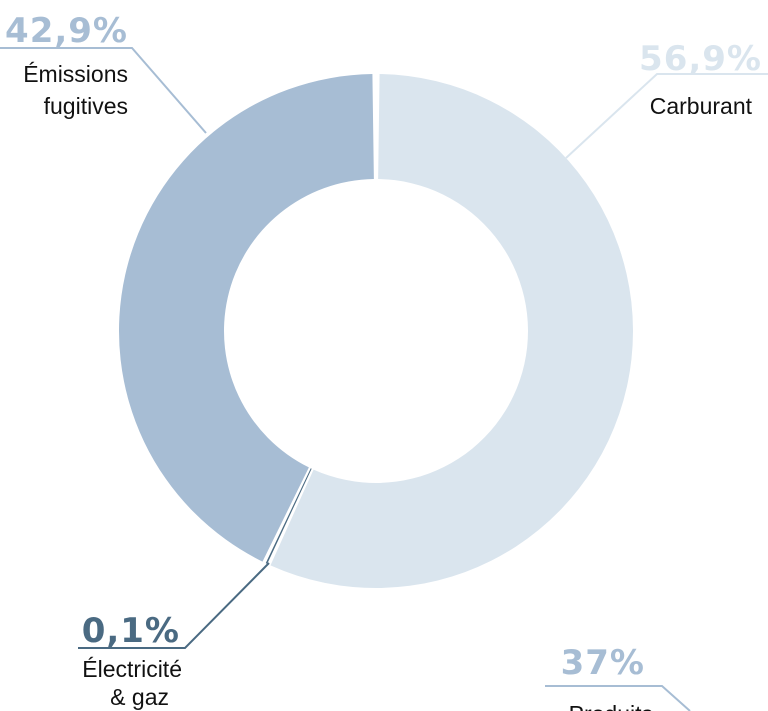  What do you see at coordinates (86, 106) in the screenshot?
I see `label-emissions-line2: fugitives` at bounding box center [86, 106].